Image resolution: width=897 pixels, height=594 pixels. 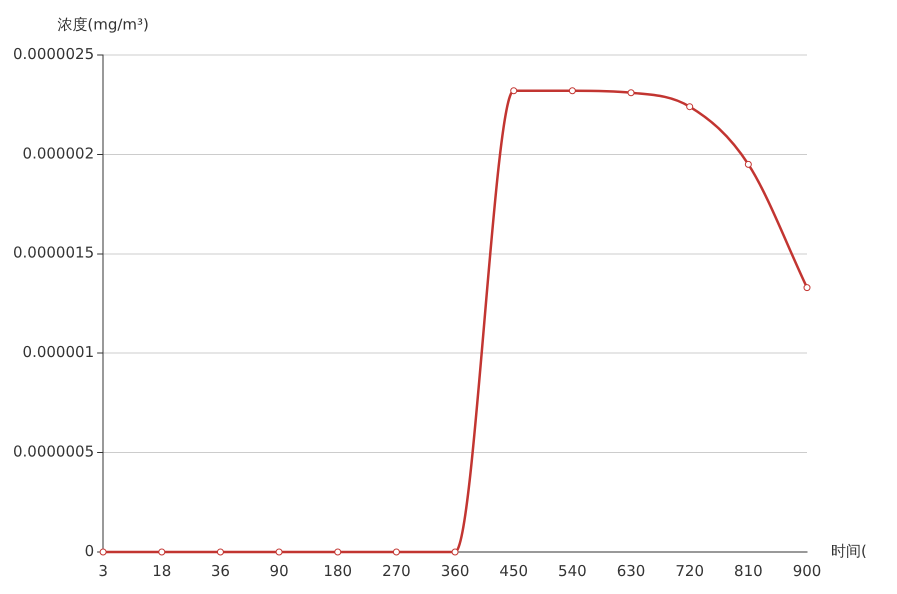 What do you see at coordinates (89, 551) in the screenshot?
I see `y-tick-label: 0` at bounding box center [89, 551].